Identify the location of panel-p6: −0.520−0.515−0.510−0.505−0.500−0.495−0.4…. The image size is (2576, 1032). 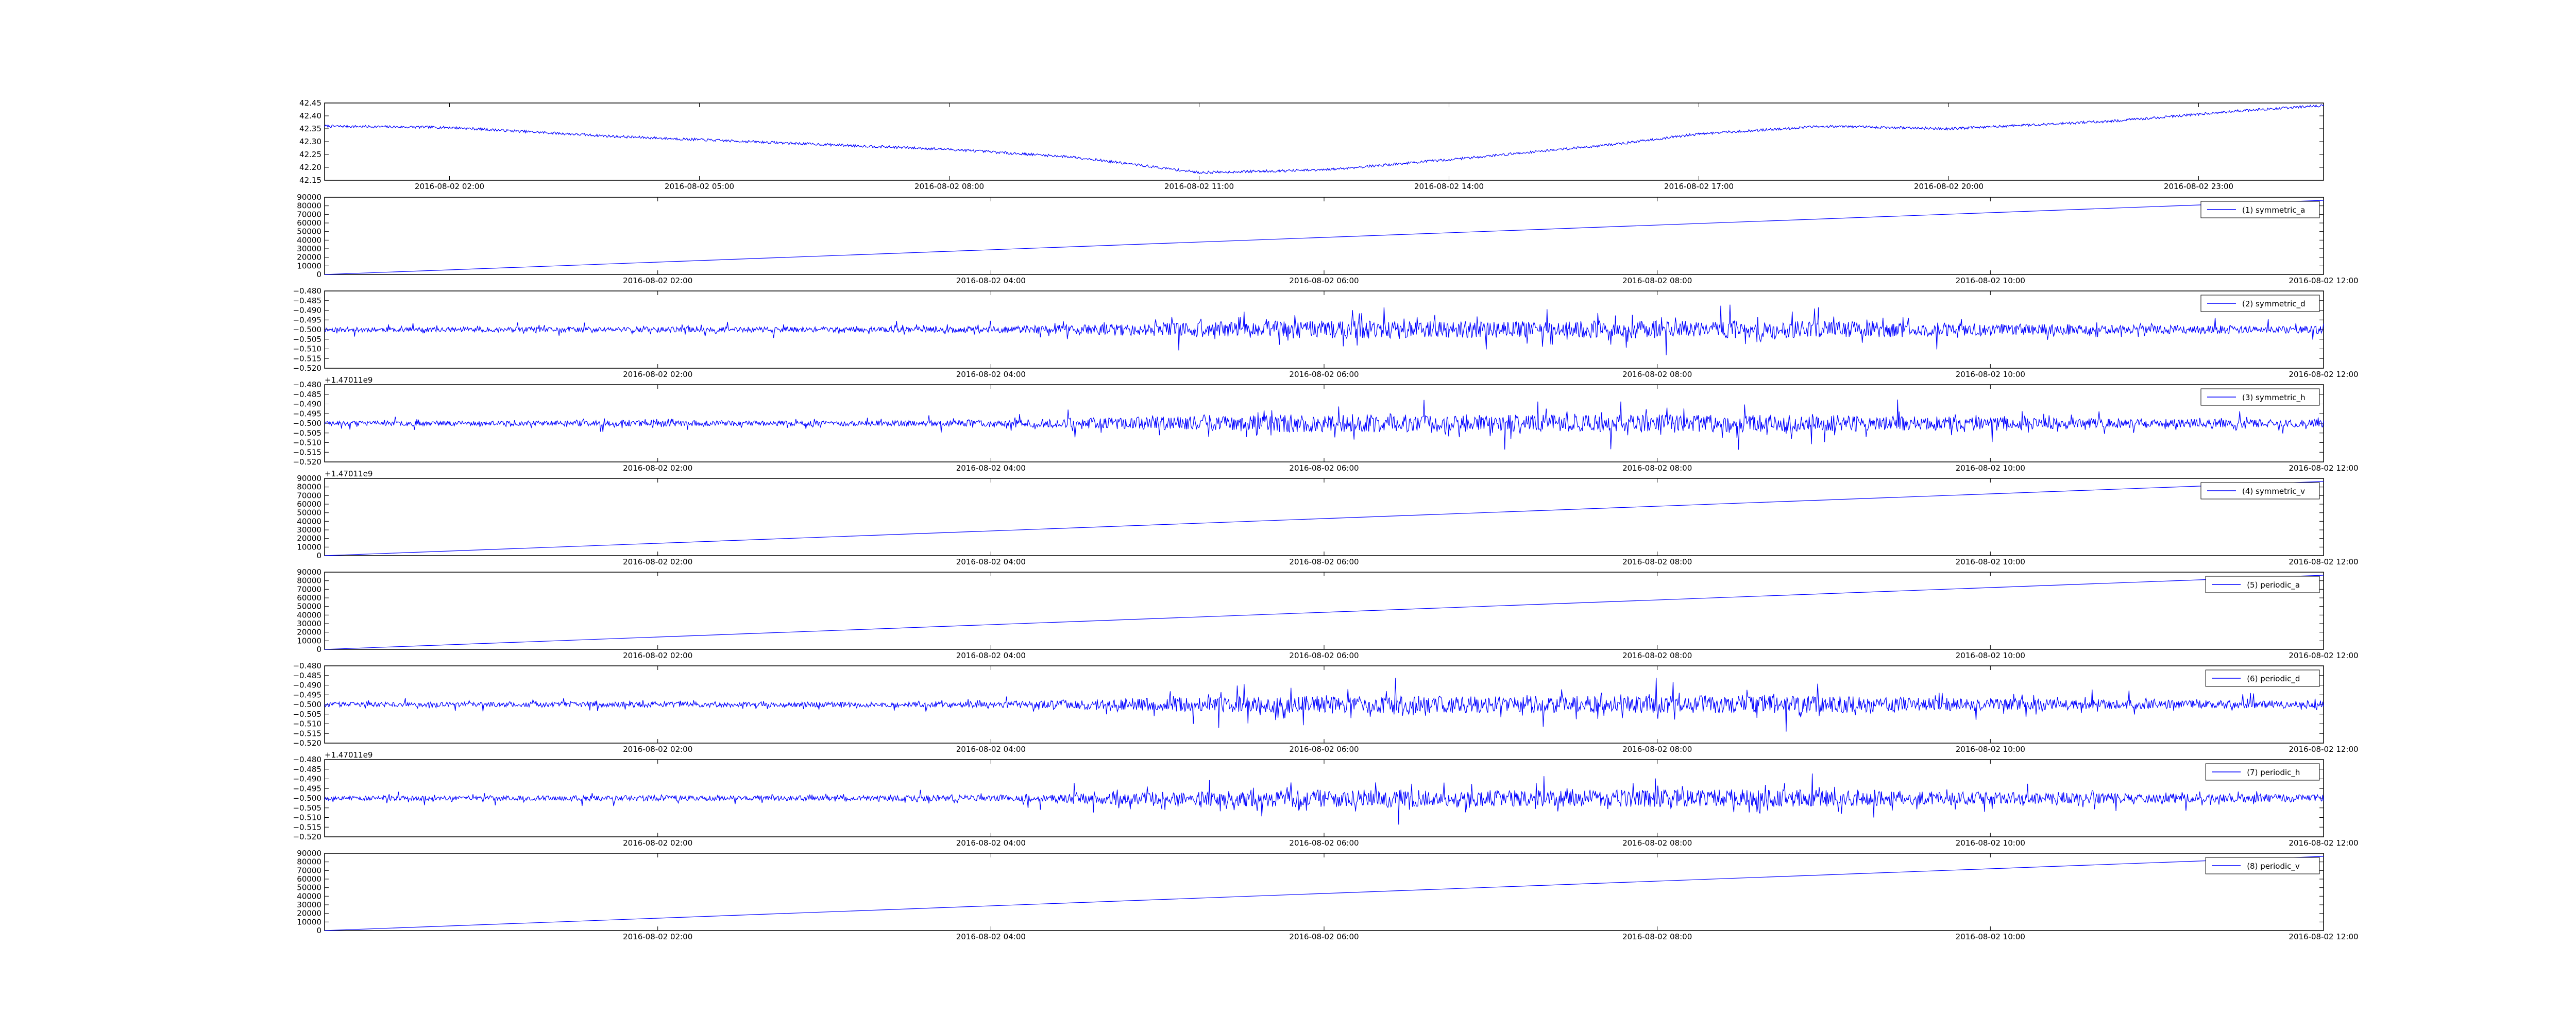
(1325, 707).